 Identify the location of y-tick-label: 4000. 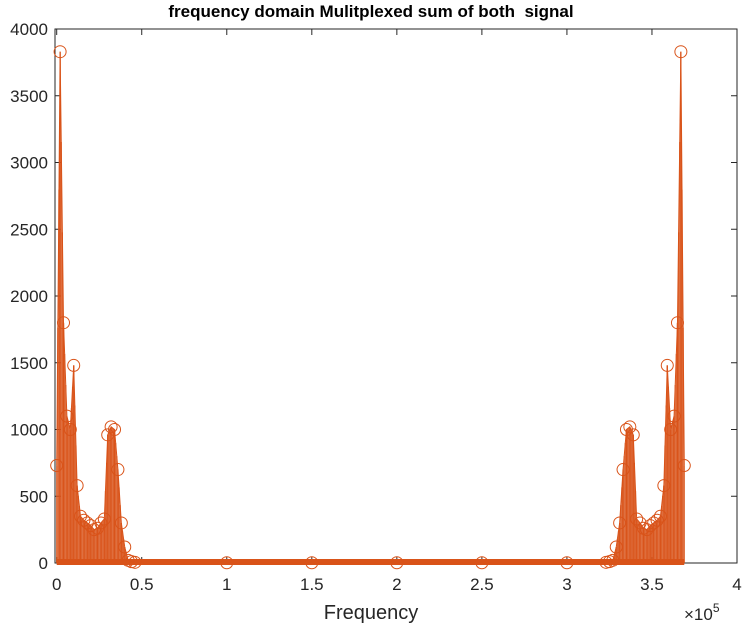
(29, 29).